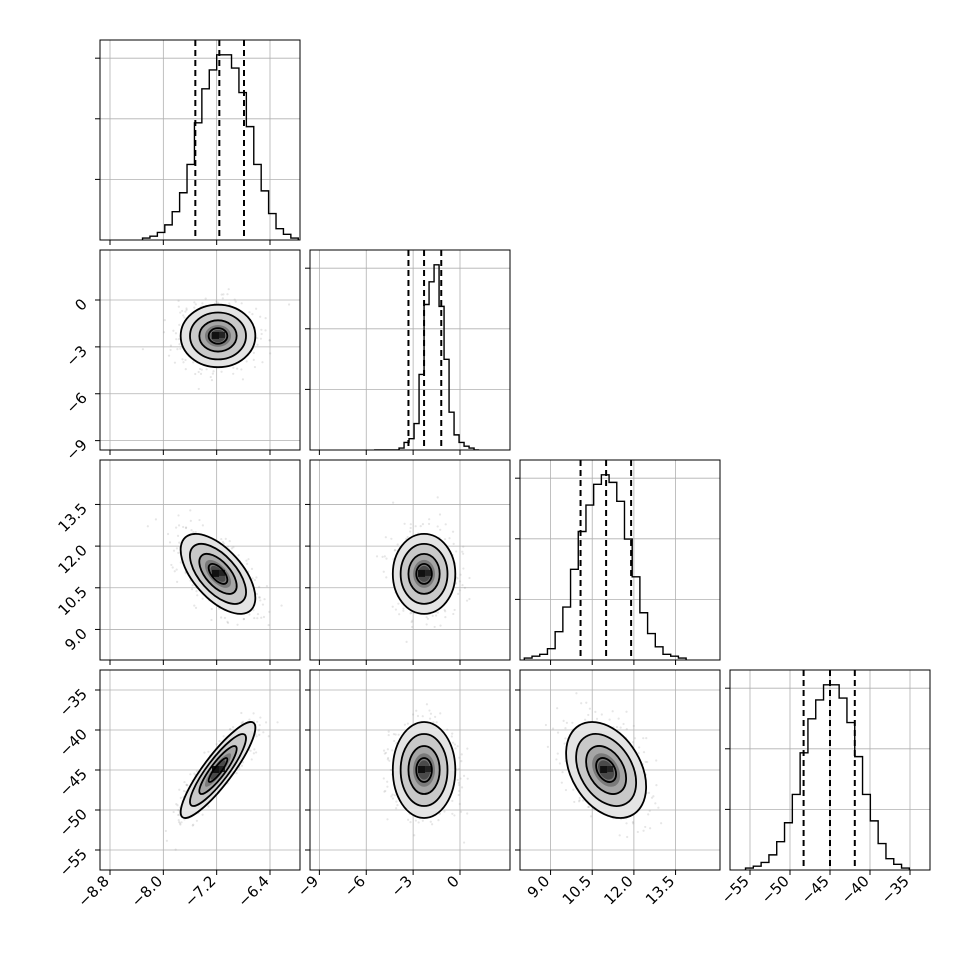 The image size is (970, 970). I want to click on density-peak, so click(222, 769).